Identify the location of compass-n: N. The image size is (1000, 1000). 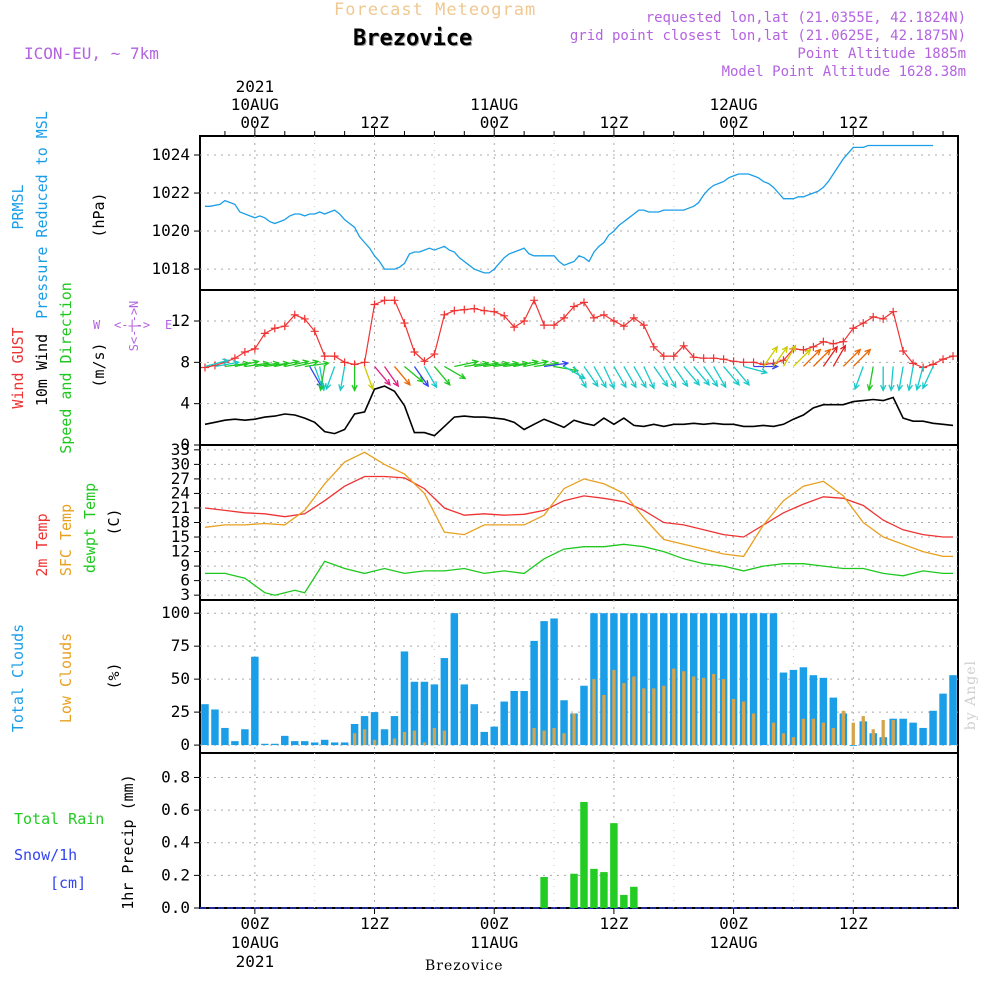
(134, 304).